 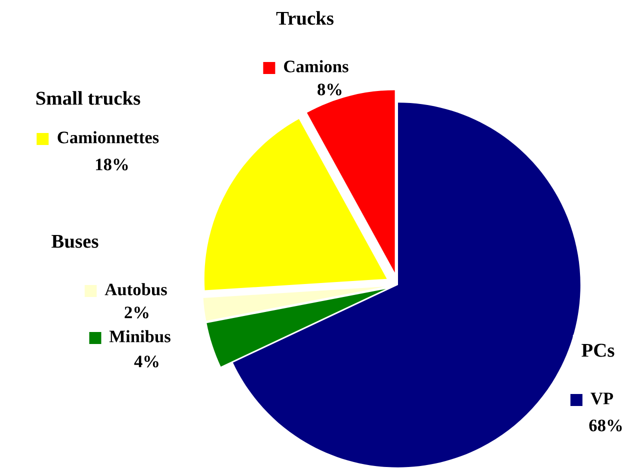 I want to click on text: Trucks, so click(x=305, y=18).